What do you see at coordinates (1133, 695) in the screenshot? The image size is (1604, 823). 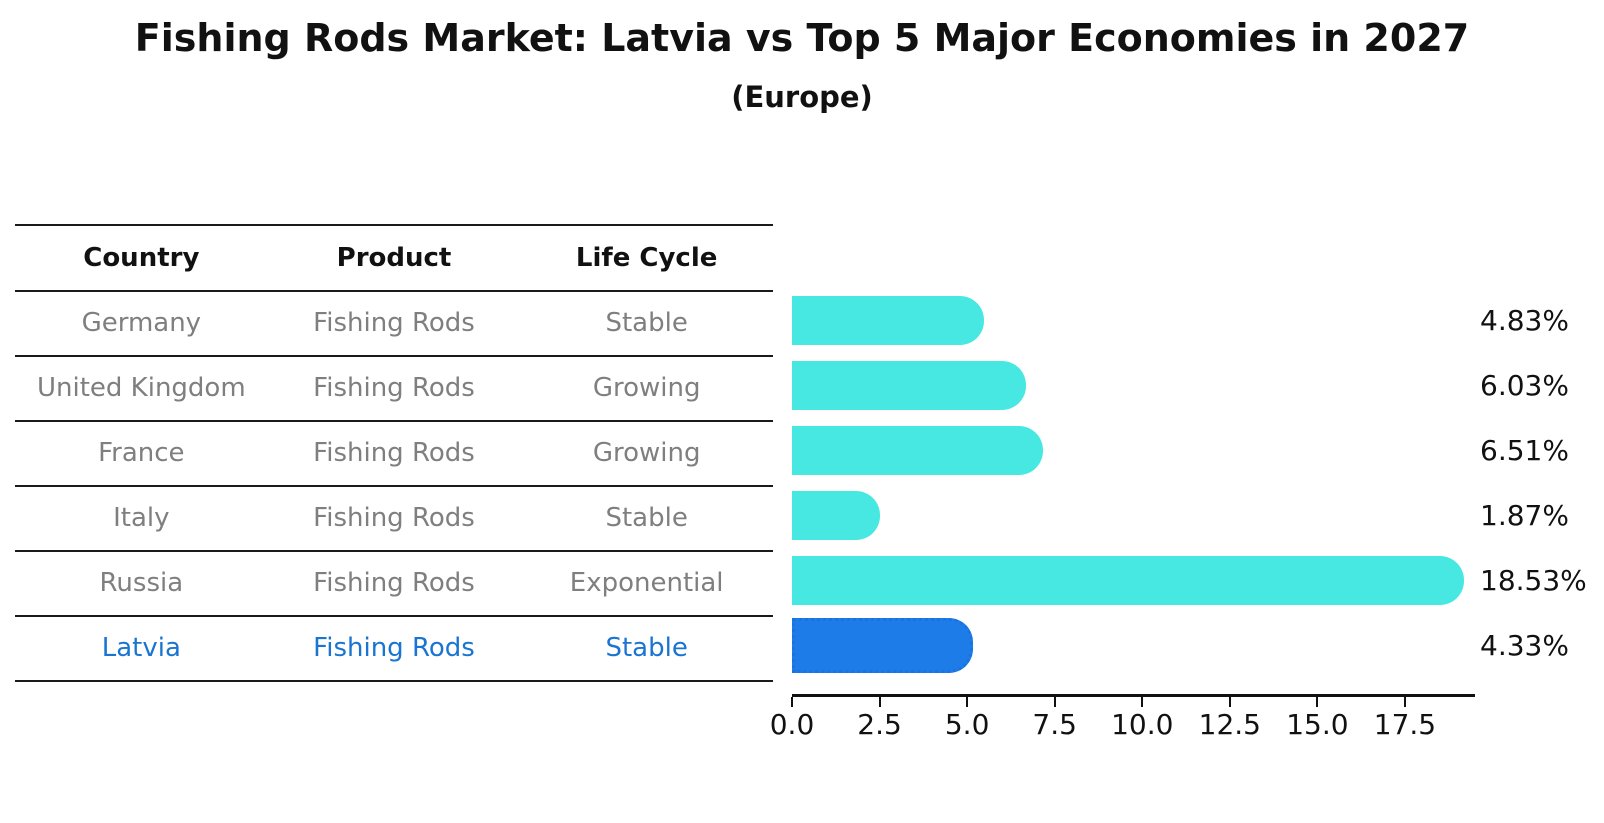 I see `x-axis-line` at bounding box center [1133, 695].